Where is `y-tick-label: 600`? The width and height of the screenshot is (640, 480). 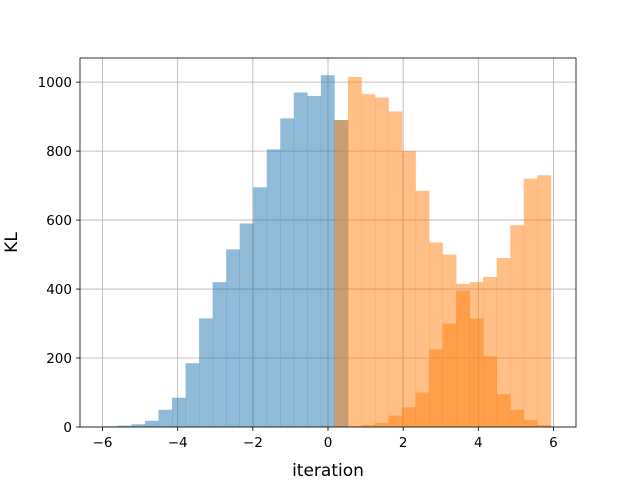 y-tick-label: 600 is located at coordinates (59, 221).